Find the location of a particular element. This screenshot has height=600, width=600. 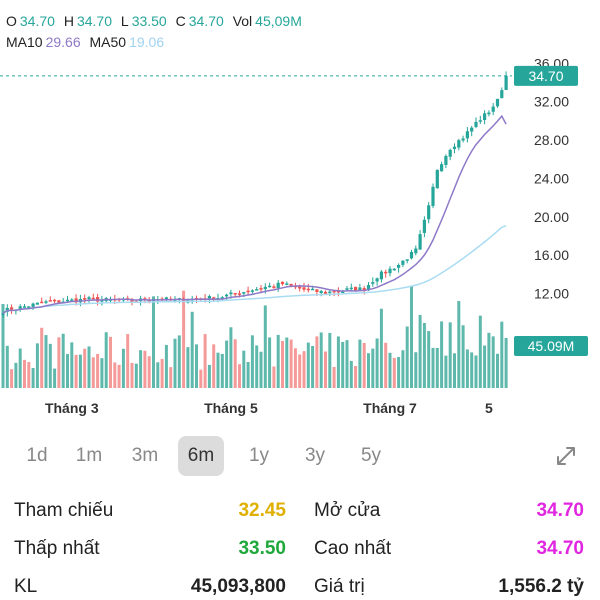

ref-value: 32.45 is located at coordinates (262, 510).